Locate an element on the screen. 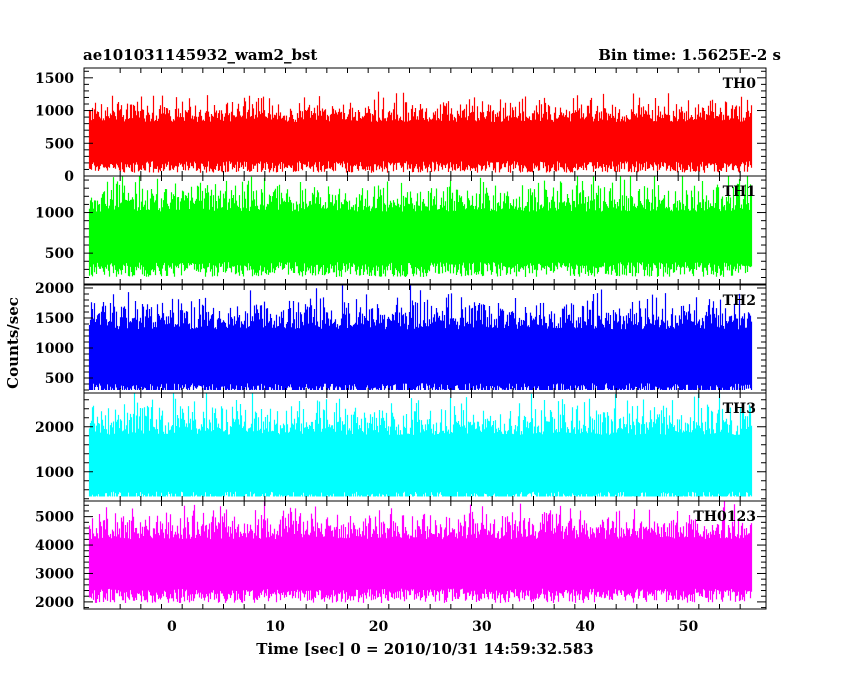  series-th2 is located at coordinates (420, 337).